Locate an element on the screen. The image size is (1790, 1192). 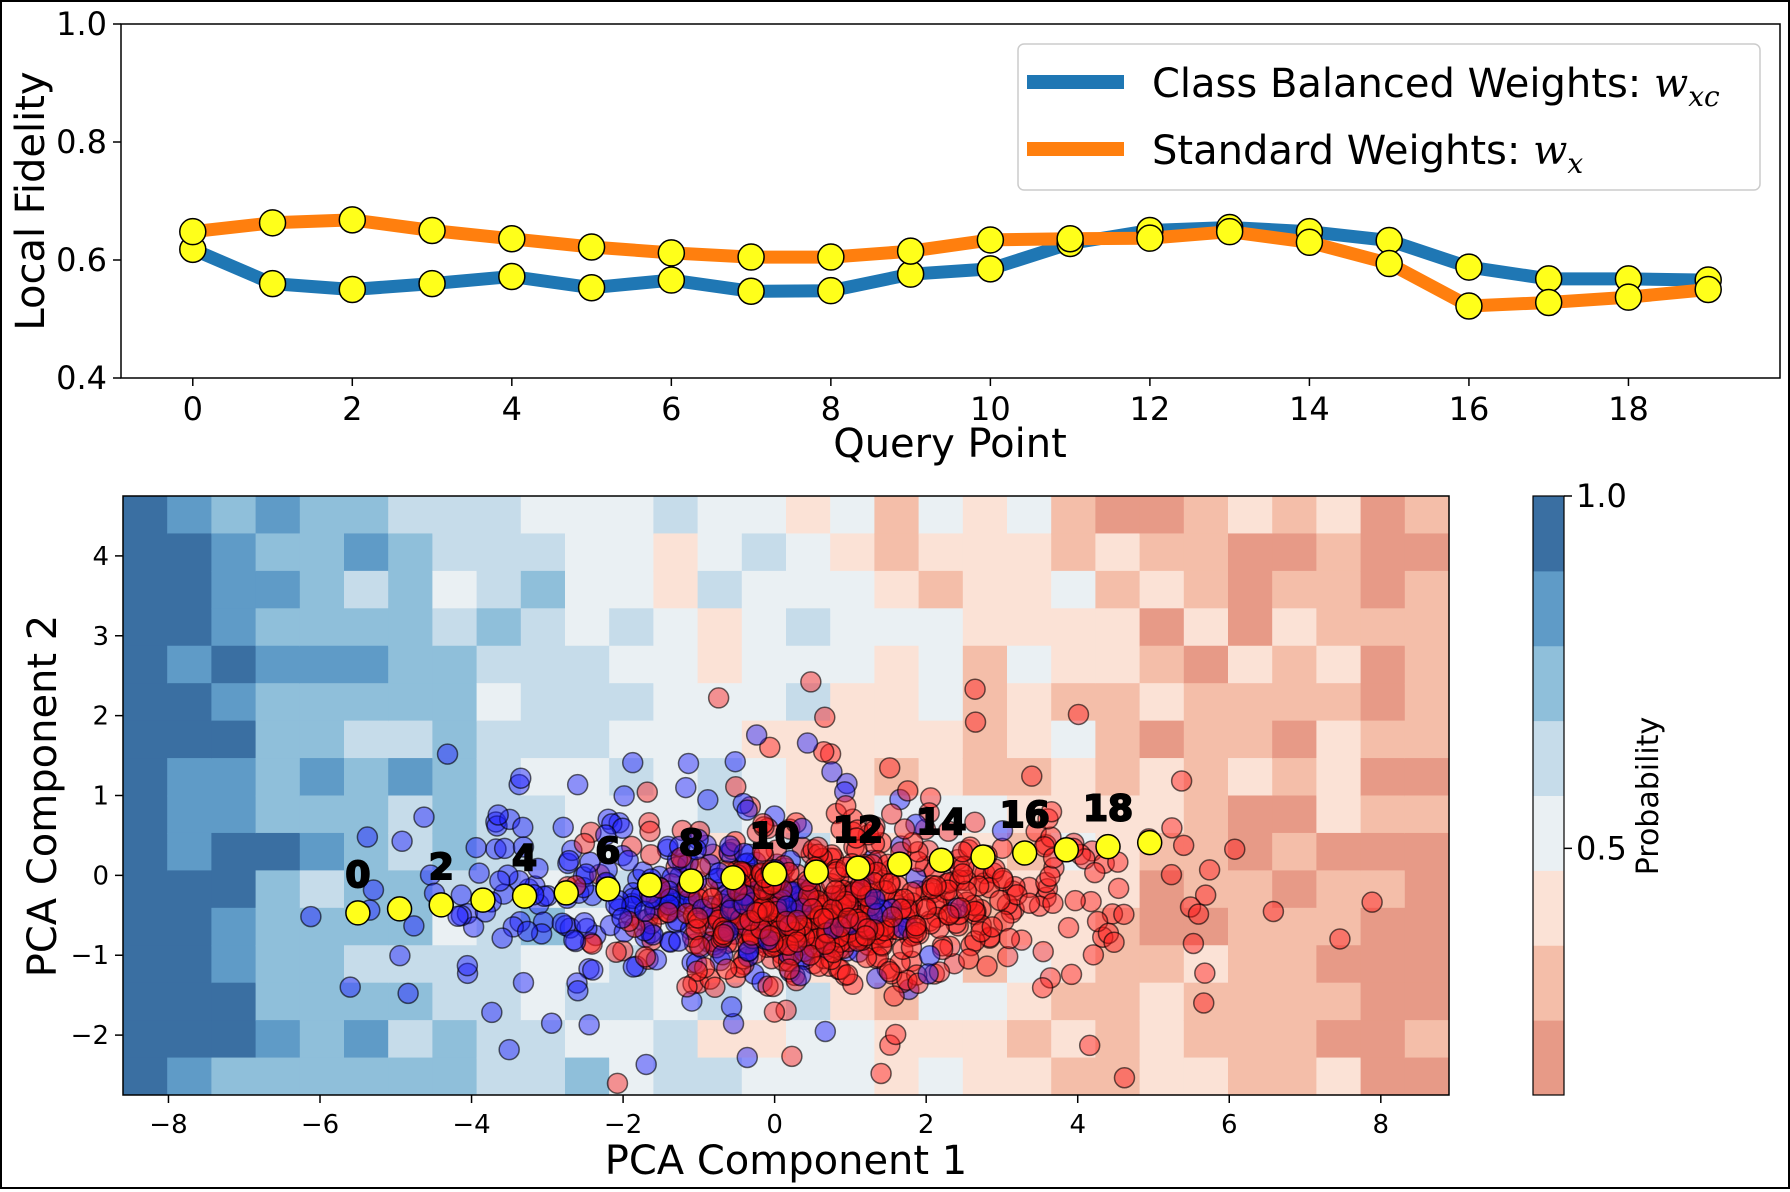
bottom-y-tick-label: 1 is located at coordinates (100, 797).